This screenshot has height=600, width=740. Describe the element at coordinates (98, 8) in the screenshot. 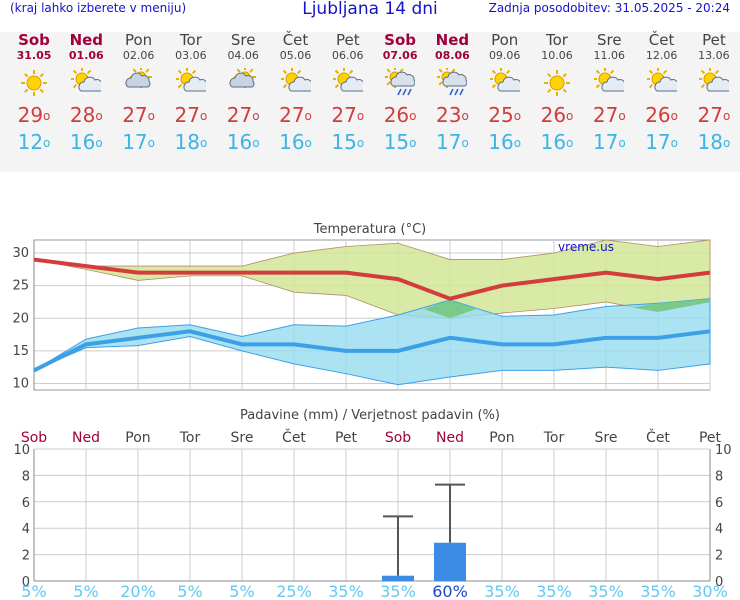

I see `location-hint: (kraj lahko izberete v meniju)` at that location.